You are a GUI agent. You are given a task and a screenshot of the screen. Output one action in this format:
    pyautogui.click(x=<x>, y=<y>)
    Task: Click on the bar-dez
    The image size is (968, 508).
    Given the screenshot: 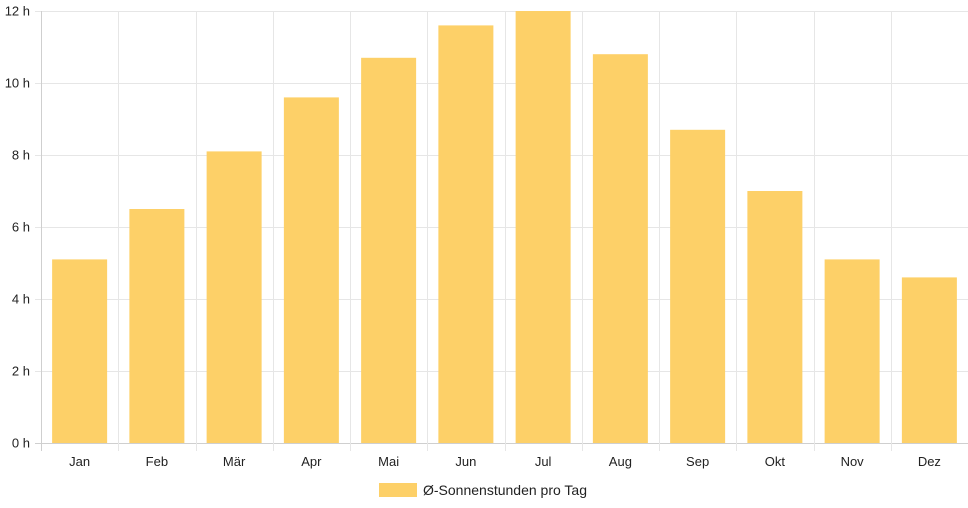 What is the action you would take?
    pyautogui.click(x=929, y=360)
    